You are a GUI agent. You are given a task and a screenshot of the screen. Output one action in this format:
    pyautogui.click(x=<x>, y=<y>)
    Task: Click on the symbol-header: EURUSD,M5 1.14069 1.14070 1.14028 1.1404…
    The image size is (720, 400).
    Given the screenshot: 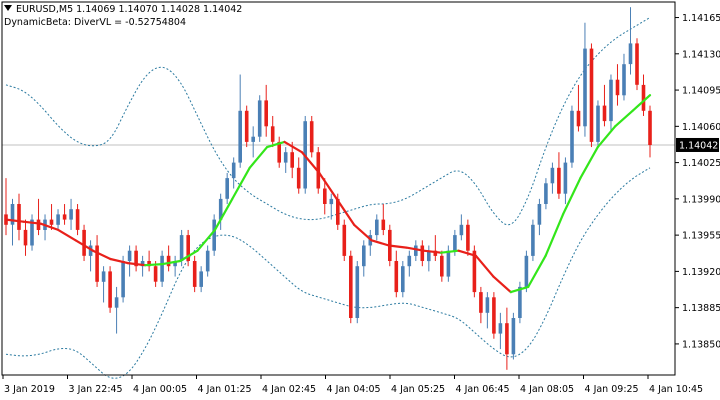 What is the action you would take?
    pyautogui.click(x=123, y=10)
    